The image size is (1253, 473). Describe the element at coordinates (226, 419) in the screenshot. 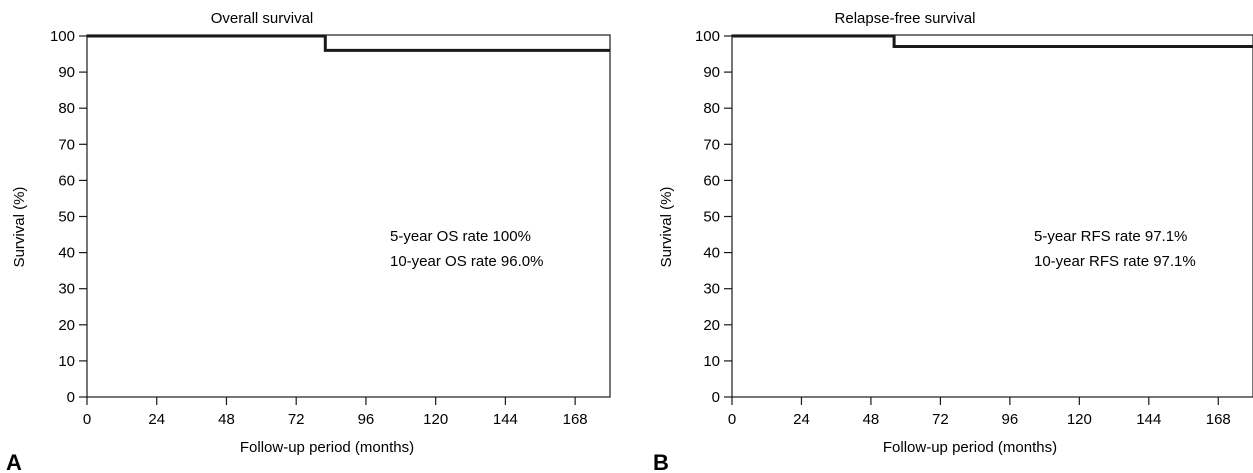

I see `panel-a-x-tick-label: 48` at that location.